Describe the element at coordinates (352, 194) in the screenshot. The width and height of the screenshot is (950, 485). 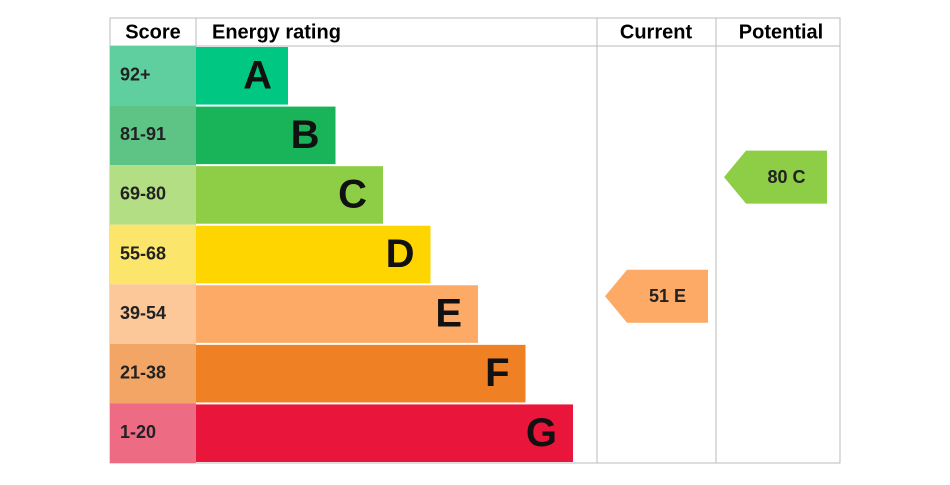
I see `rating-letter: C` at that location.